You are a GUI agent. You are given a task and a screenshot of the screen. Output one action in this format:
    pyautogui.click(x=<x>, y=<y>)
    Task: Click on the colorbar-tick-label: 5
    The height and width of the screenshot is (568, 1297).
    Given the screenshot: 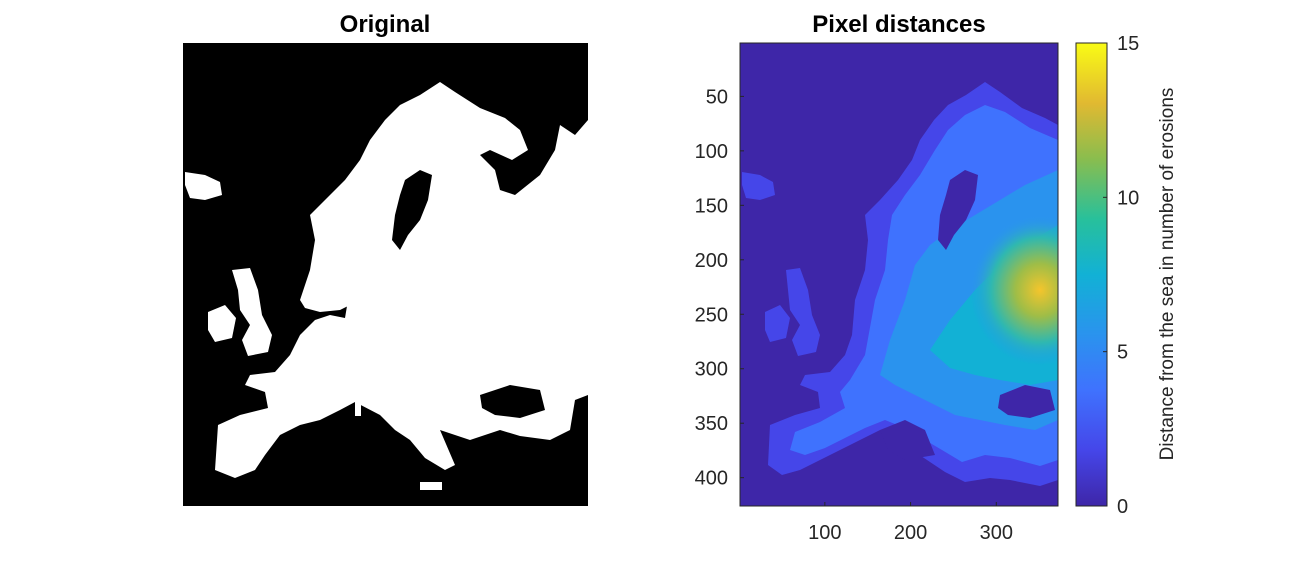 What is the action you would take?
    pyautogui.click(x=1122, y=353)
    